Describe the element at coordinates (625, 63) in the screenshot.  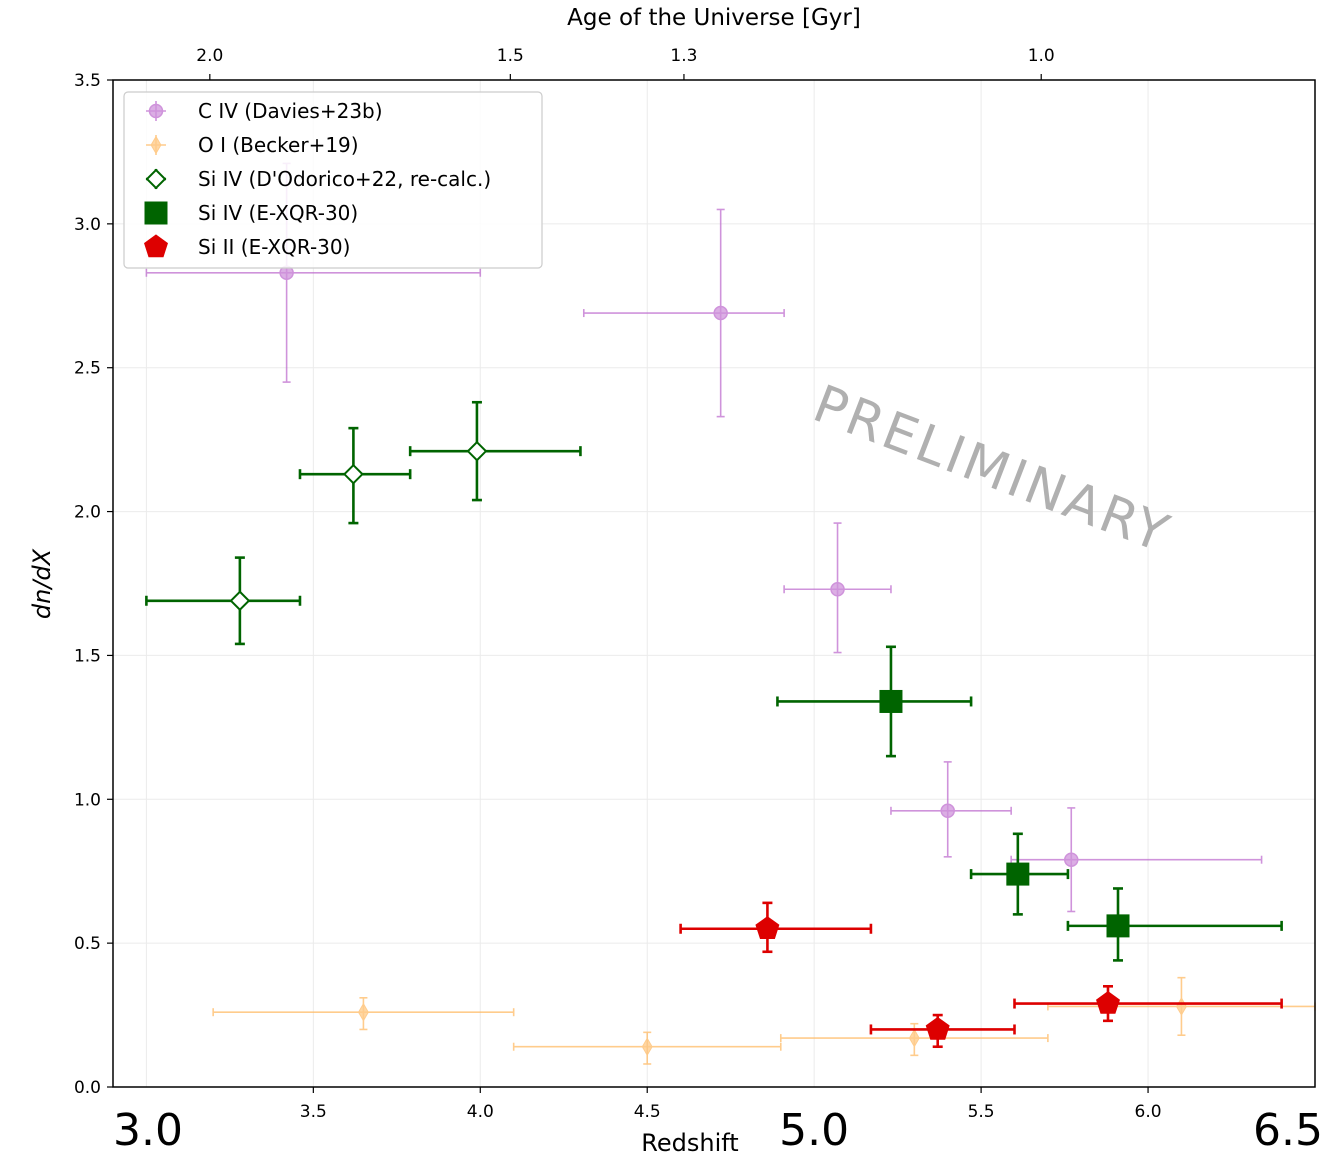
I see `top-axis: 2.0 1.5 1.3 1.0` at that location.